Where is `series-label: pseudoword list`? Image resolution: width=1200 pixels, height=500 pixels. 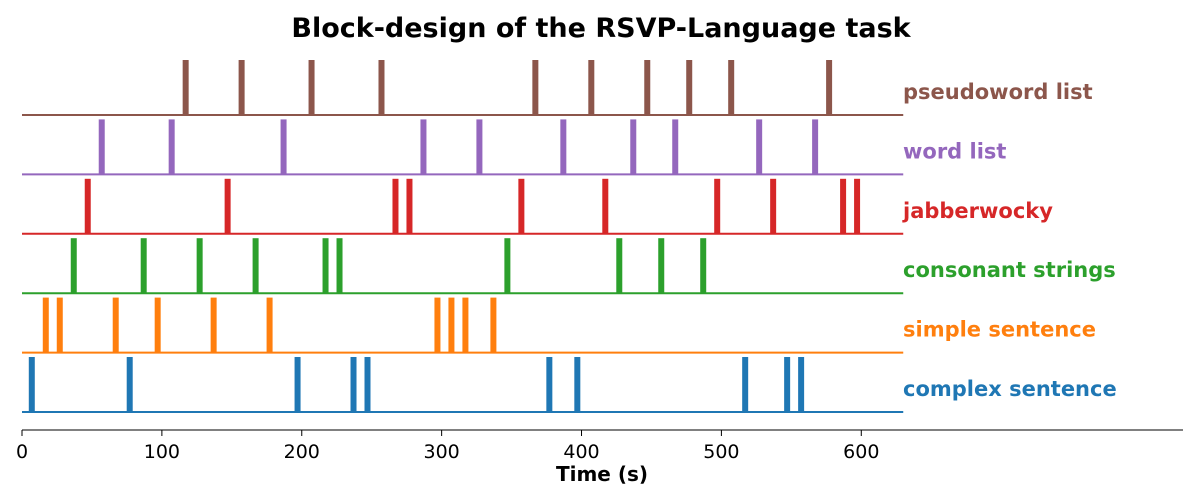
series-label: pseudoword list is located at coordinates (998, 92).